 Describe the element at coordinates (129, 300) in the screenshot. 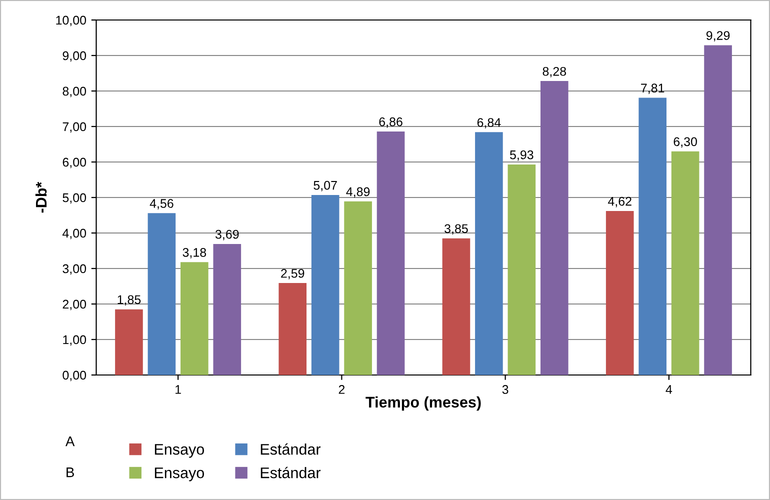

I see `data-label: 1,85` at that location.